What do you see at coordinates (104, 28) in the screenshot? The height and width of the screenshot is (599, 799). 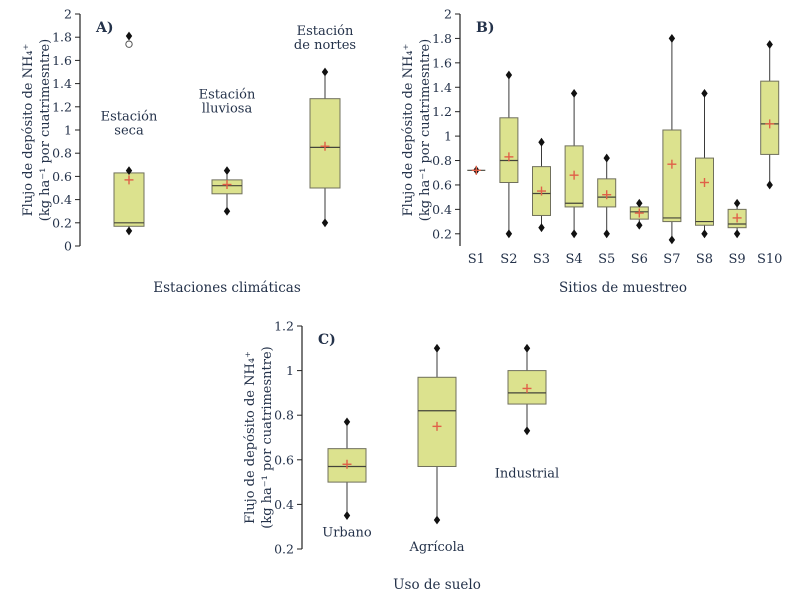 I see `svg-text: A)` at bounding box center [104, 28].